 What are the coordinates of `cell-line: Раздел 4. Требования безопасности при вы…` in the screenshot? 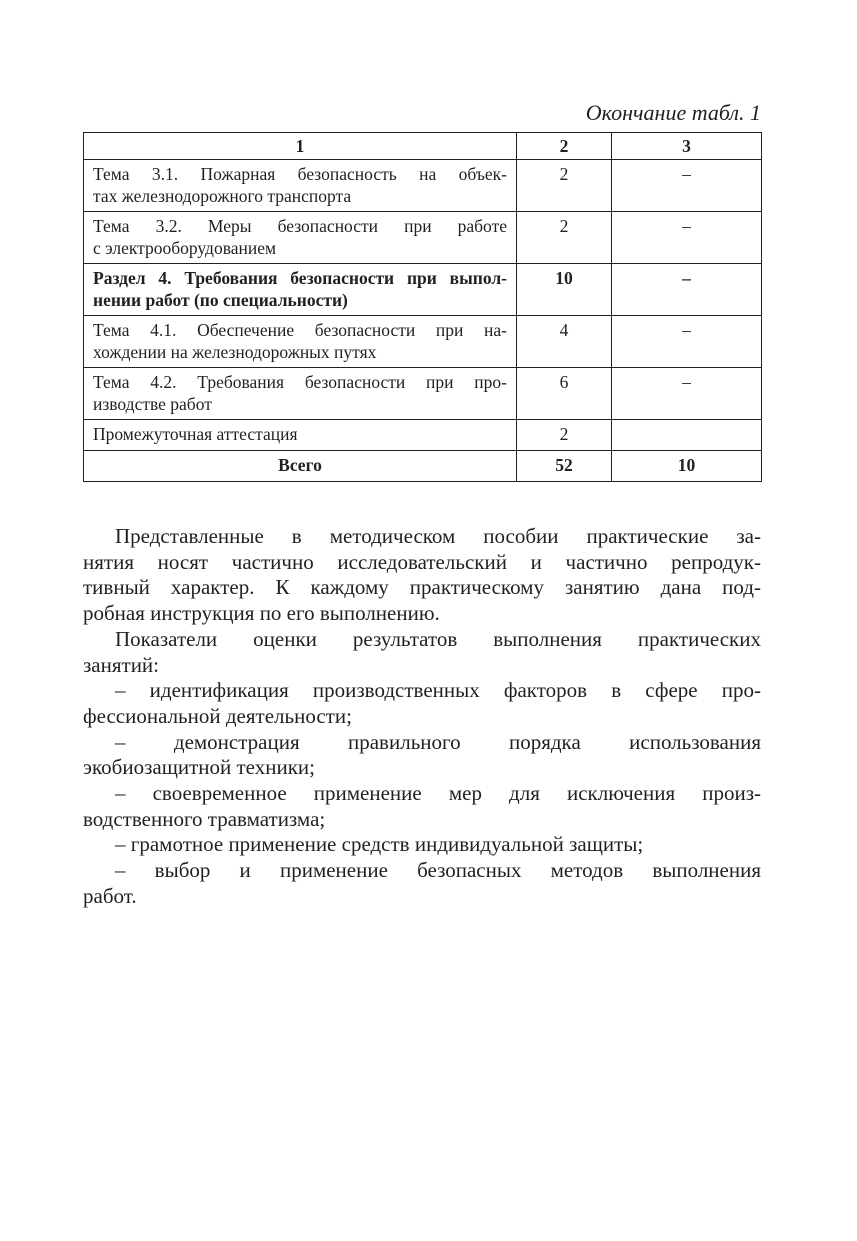 It's located at (300, 278).